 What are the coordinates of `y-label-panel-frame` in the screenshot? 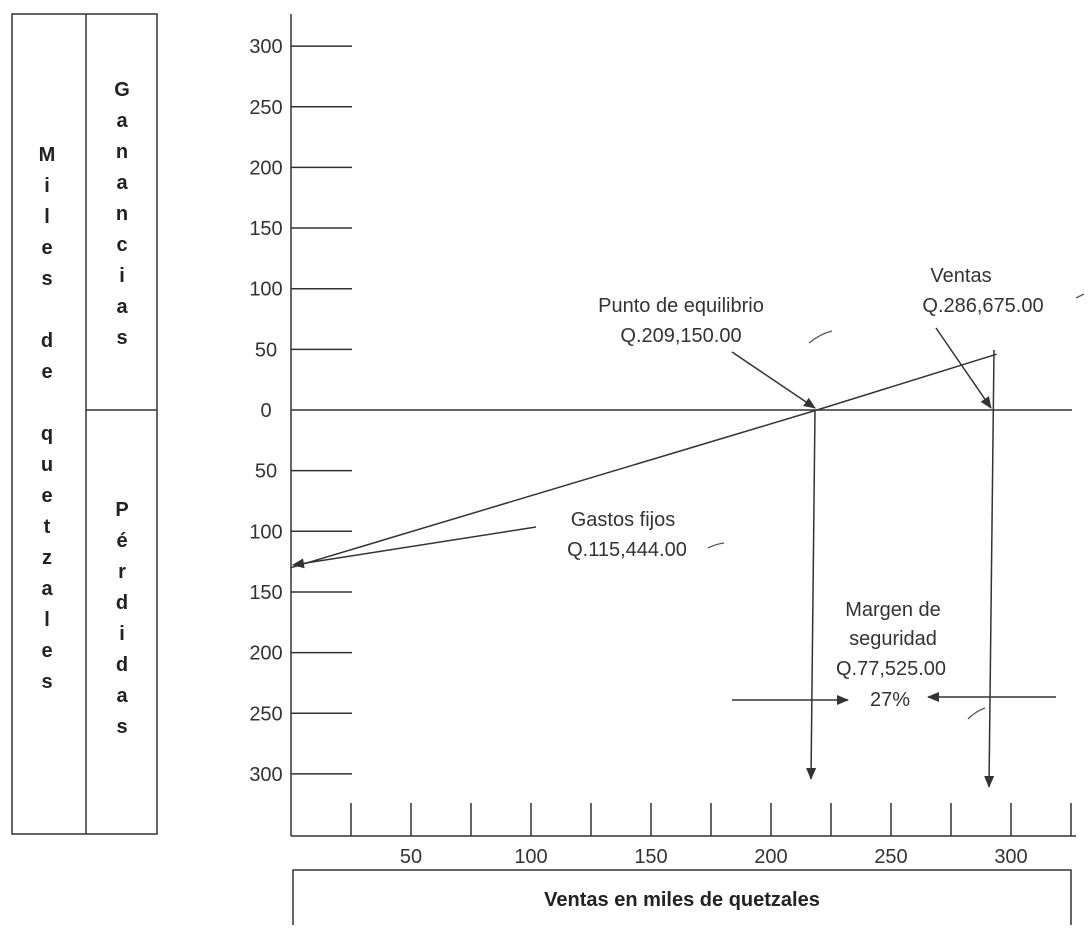 It's located at (84, 424).